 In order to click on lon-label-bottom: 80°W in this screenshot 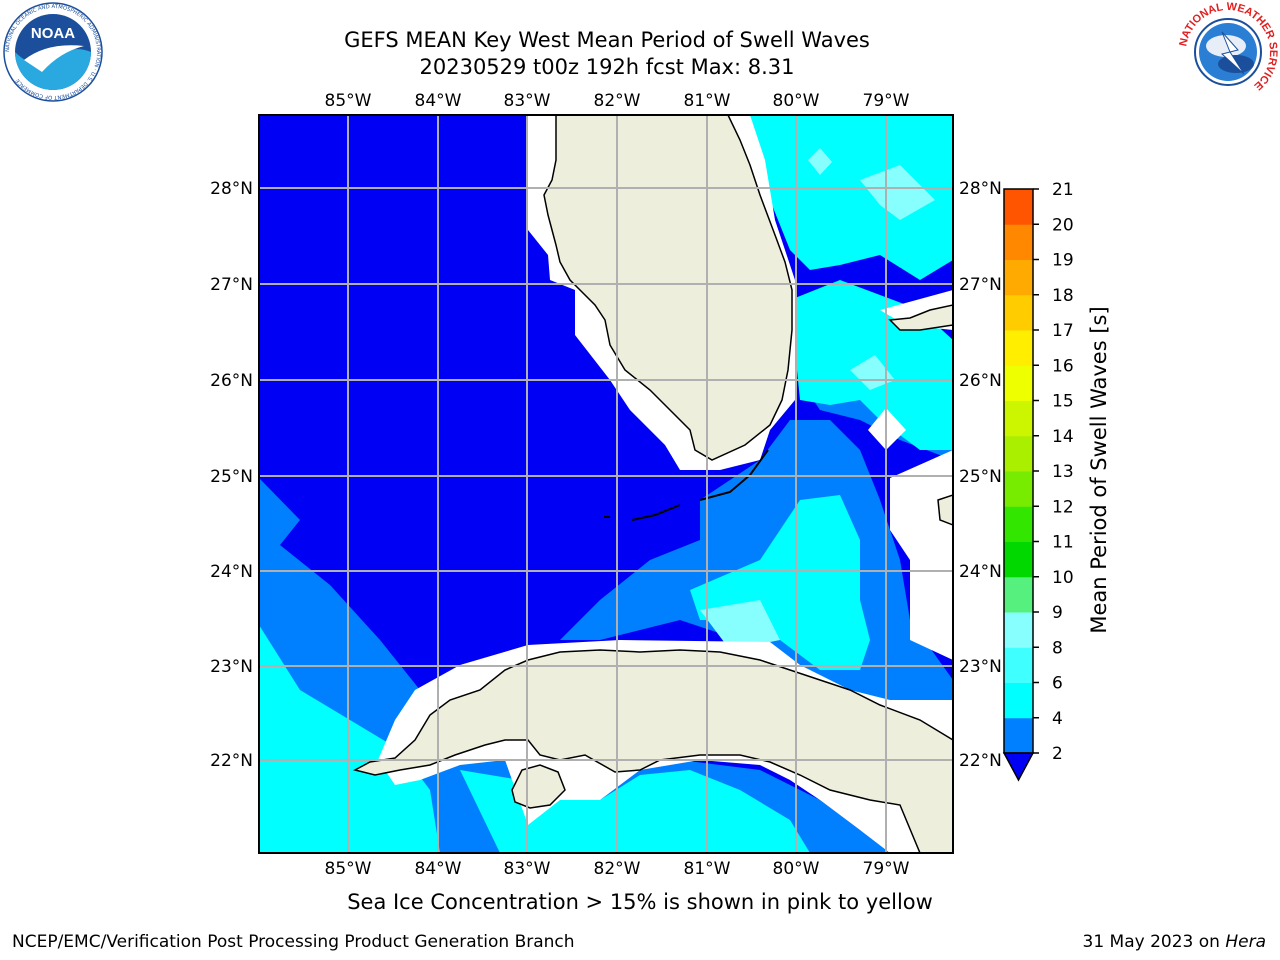, I will do `click(796, 869)`.